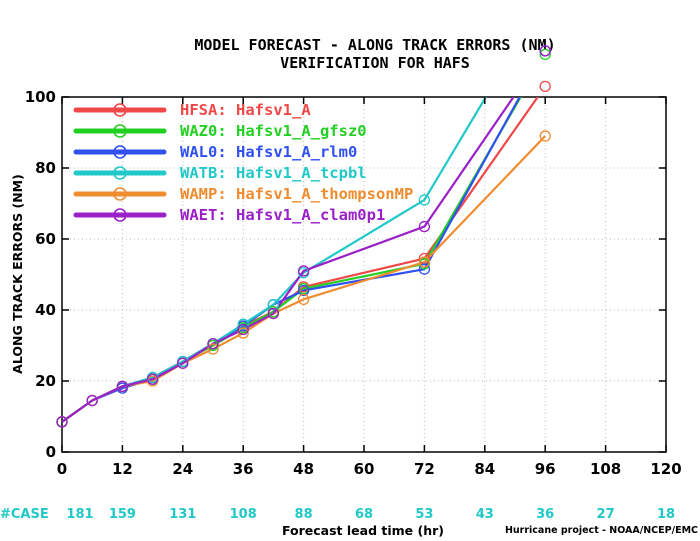 The image size is (700, 541). What do you see at coordinates (375, 63) in the screenshot?
I see `chart-subtitle: VERIFICATION FOR HAFS` at bounding box center [375, 63].